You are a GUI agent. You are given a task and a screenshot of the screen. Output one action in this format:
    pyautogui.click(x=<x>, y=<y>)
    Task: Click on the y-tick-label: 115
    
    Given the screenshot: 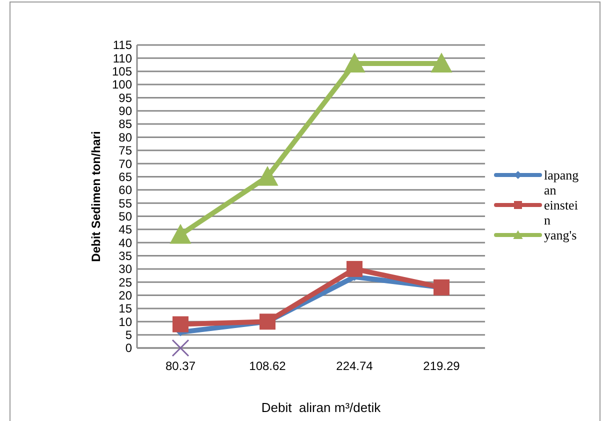 What is the action you would take?
    pyautogui.click(x=122, y=45)
    